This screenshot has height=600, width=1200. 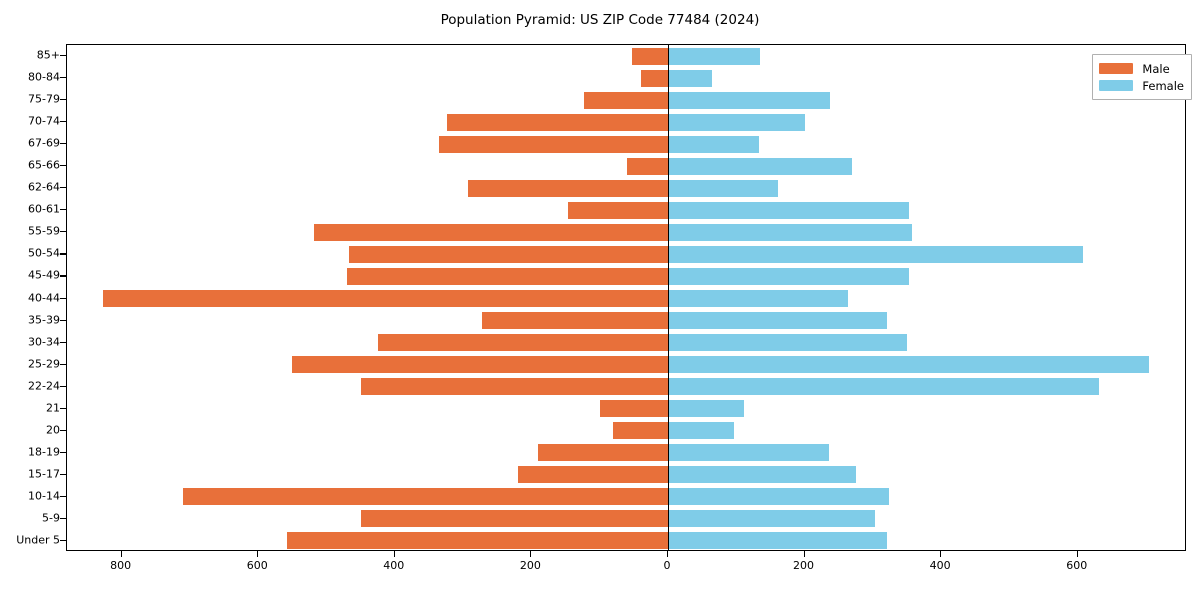 I want to click on y-tick-label: 21, so click(x=53, y=408).